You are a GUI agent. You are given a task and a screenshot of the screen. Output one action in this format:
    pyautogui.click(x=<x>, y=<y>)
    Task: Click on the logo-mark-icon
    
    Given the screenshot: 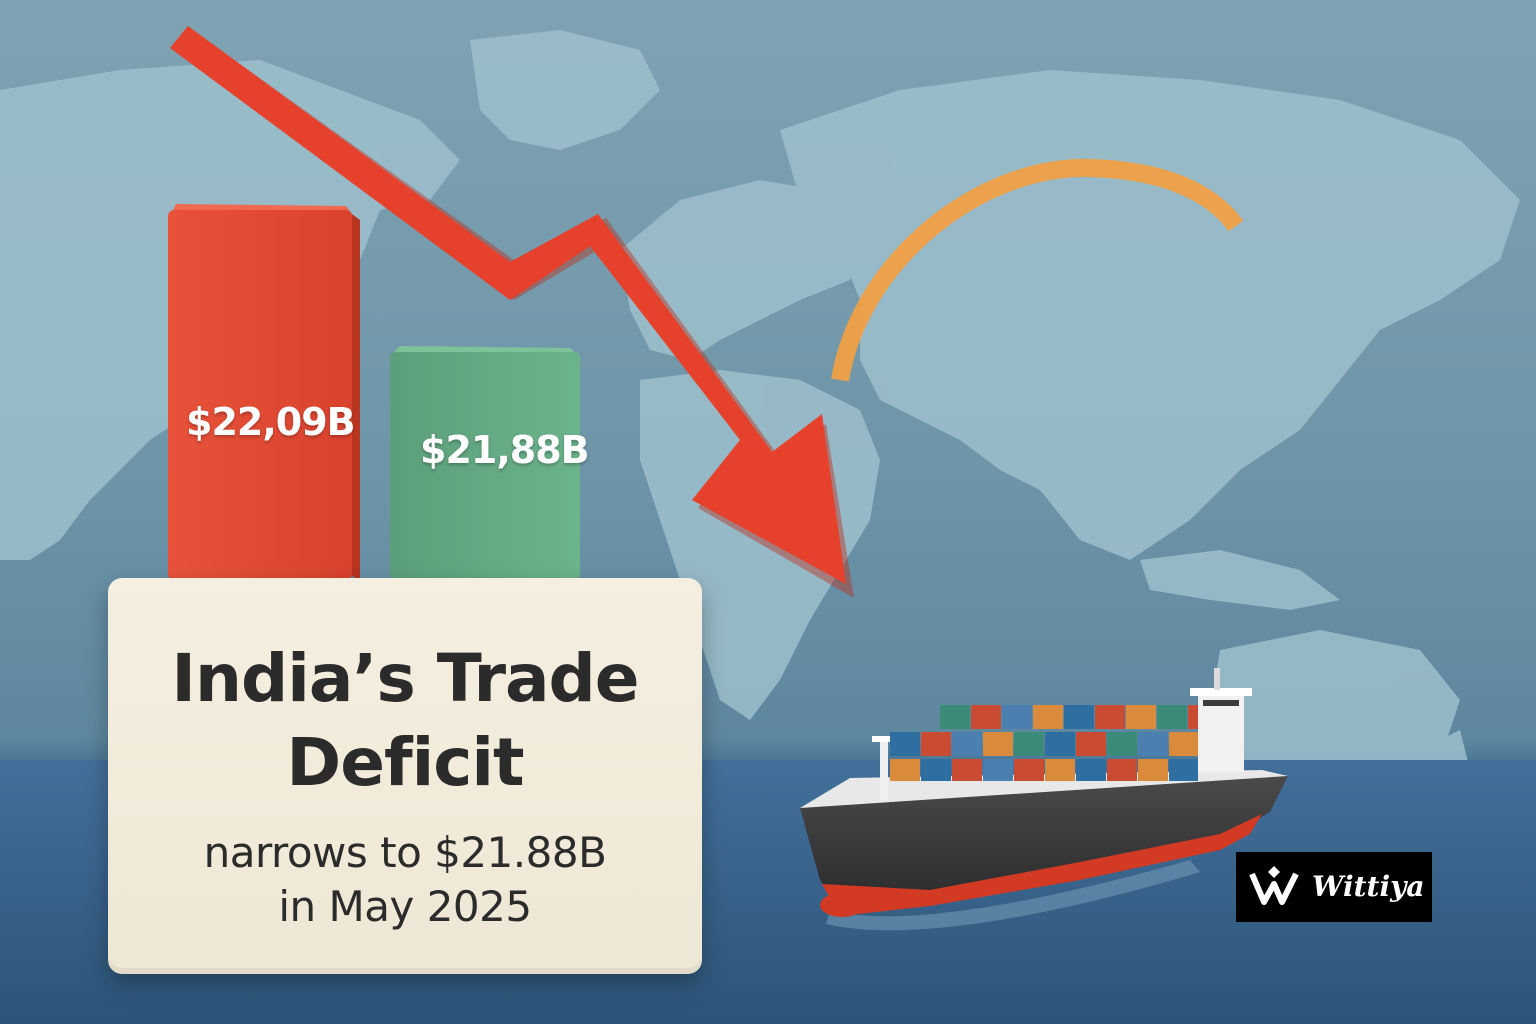 What is the action you would take?
    pyautogui.click(x=1274, y=885)
    